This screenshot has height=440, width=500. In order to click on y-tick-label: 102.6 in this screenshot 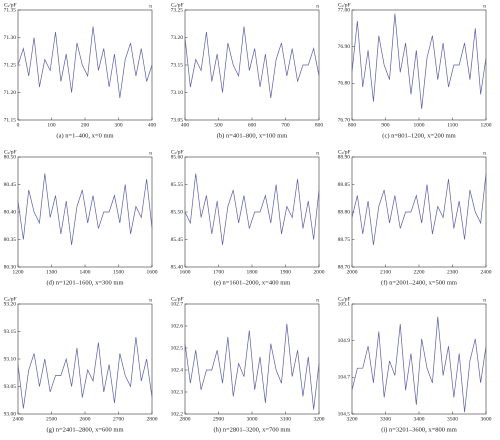, I will do `click(177, 326)`.